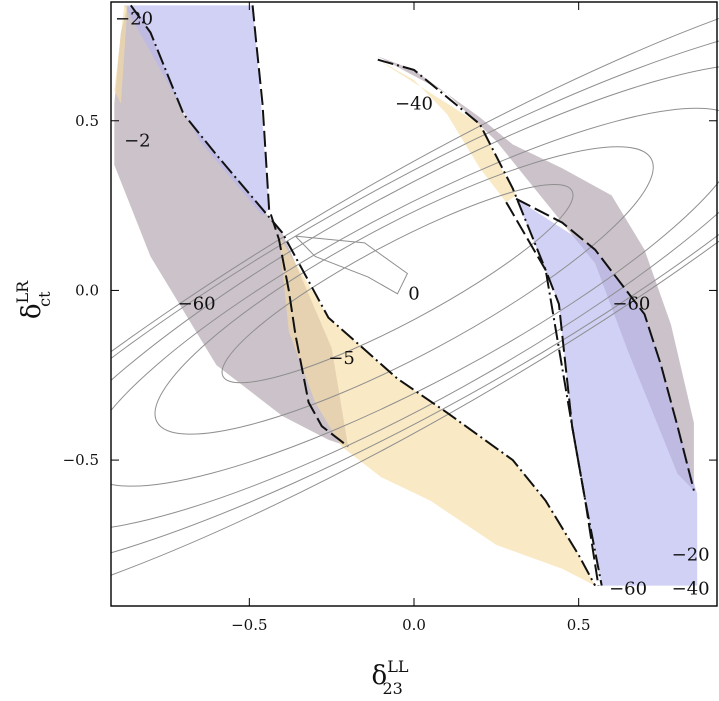  I want to click on contour-label-3: −60, so click(197, 304).